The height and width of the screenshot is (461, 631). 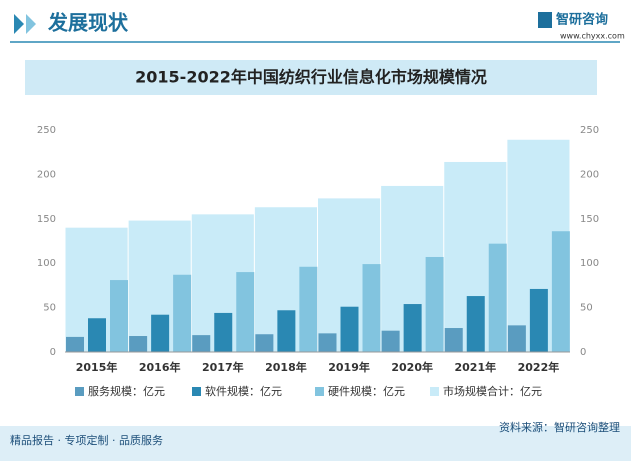 I want to click on title-band, so click(x=311, y=77).